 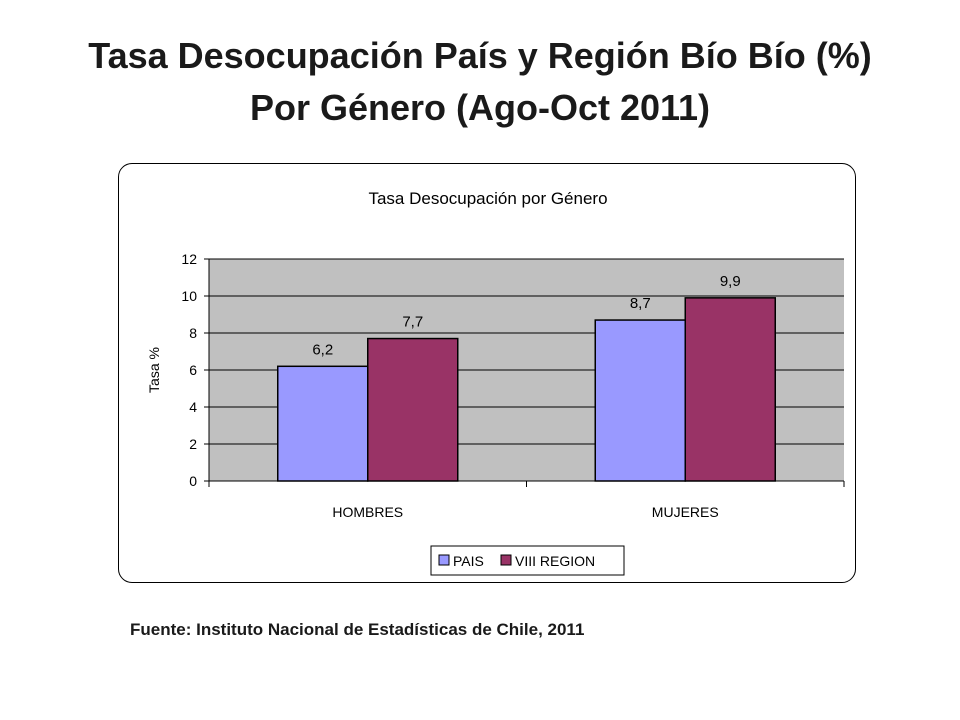 What do you see at coordinates (413, 409) in the screenshot?
I see `bar-viii-region-hombres` at bounding box center [413, 409].